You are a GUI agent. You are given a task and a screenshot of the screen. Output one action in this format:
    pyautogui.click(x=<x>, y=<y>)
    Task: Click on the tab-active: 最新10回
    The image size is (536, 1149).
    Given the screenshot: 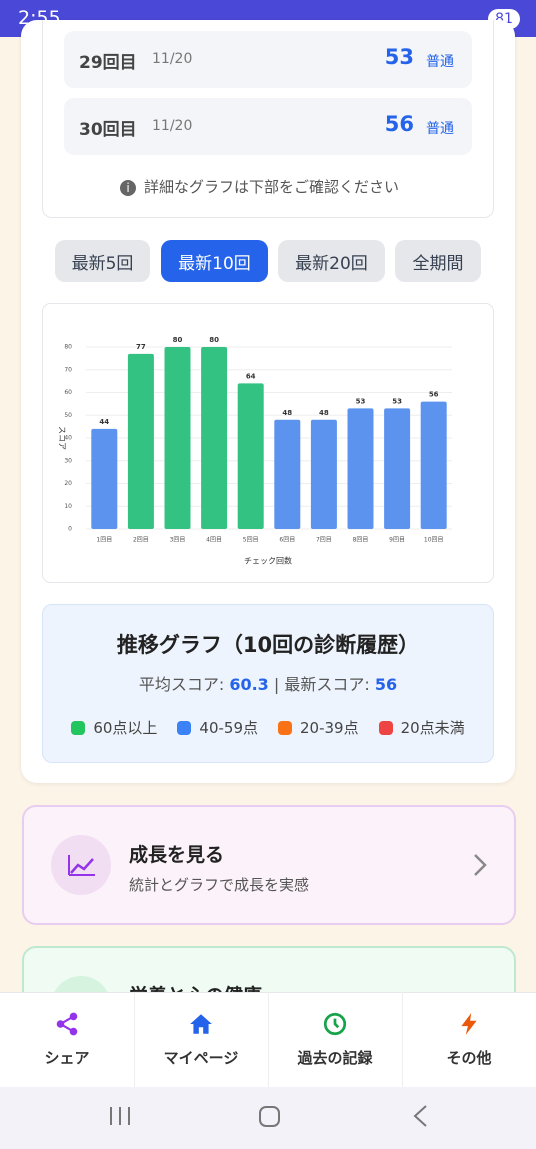 What is the action you would take?
    pyautogui.click(x=214, y=261)
    